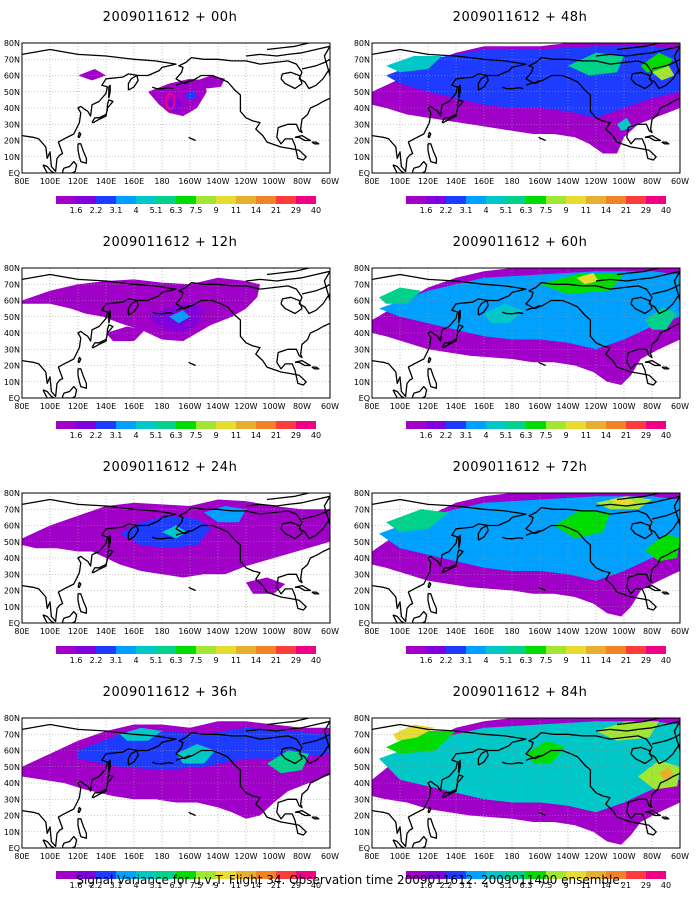 The height and width of the screenshot is (900, 700). I want to click on colorbar-label: 2.2, so click(446, 885).